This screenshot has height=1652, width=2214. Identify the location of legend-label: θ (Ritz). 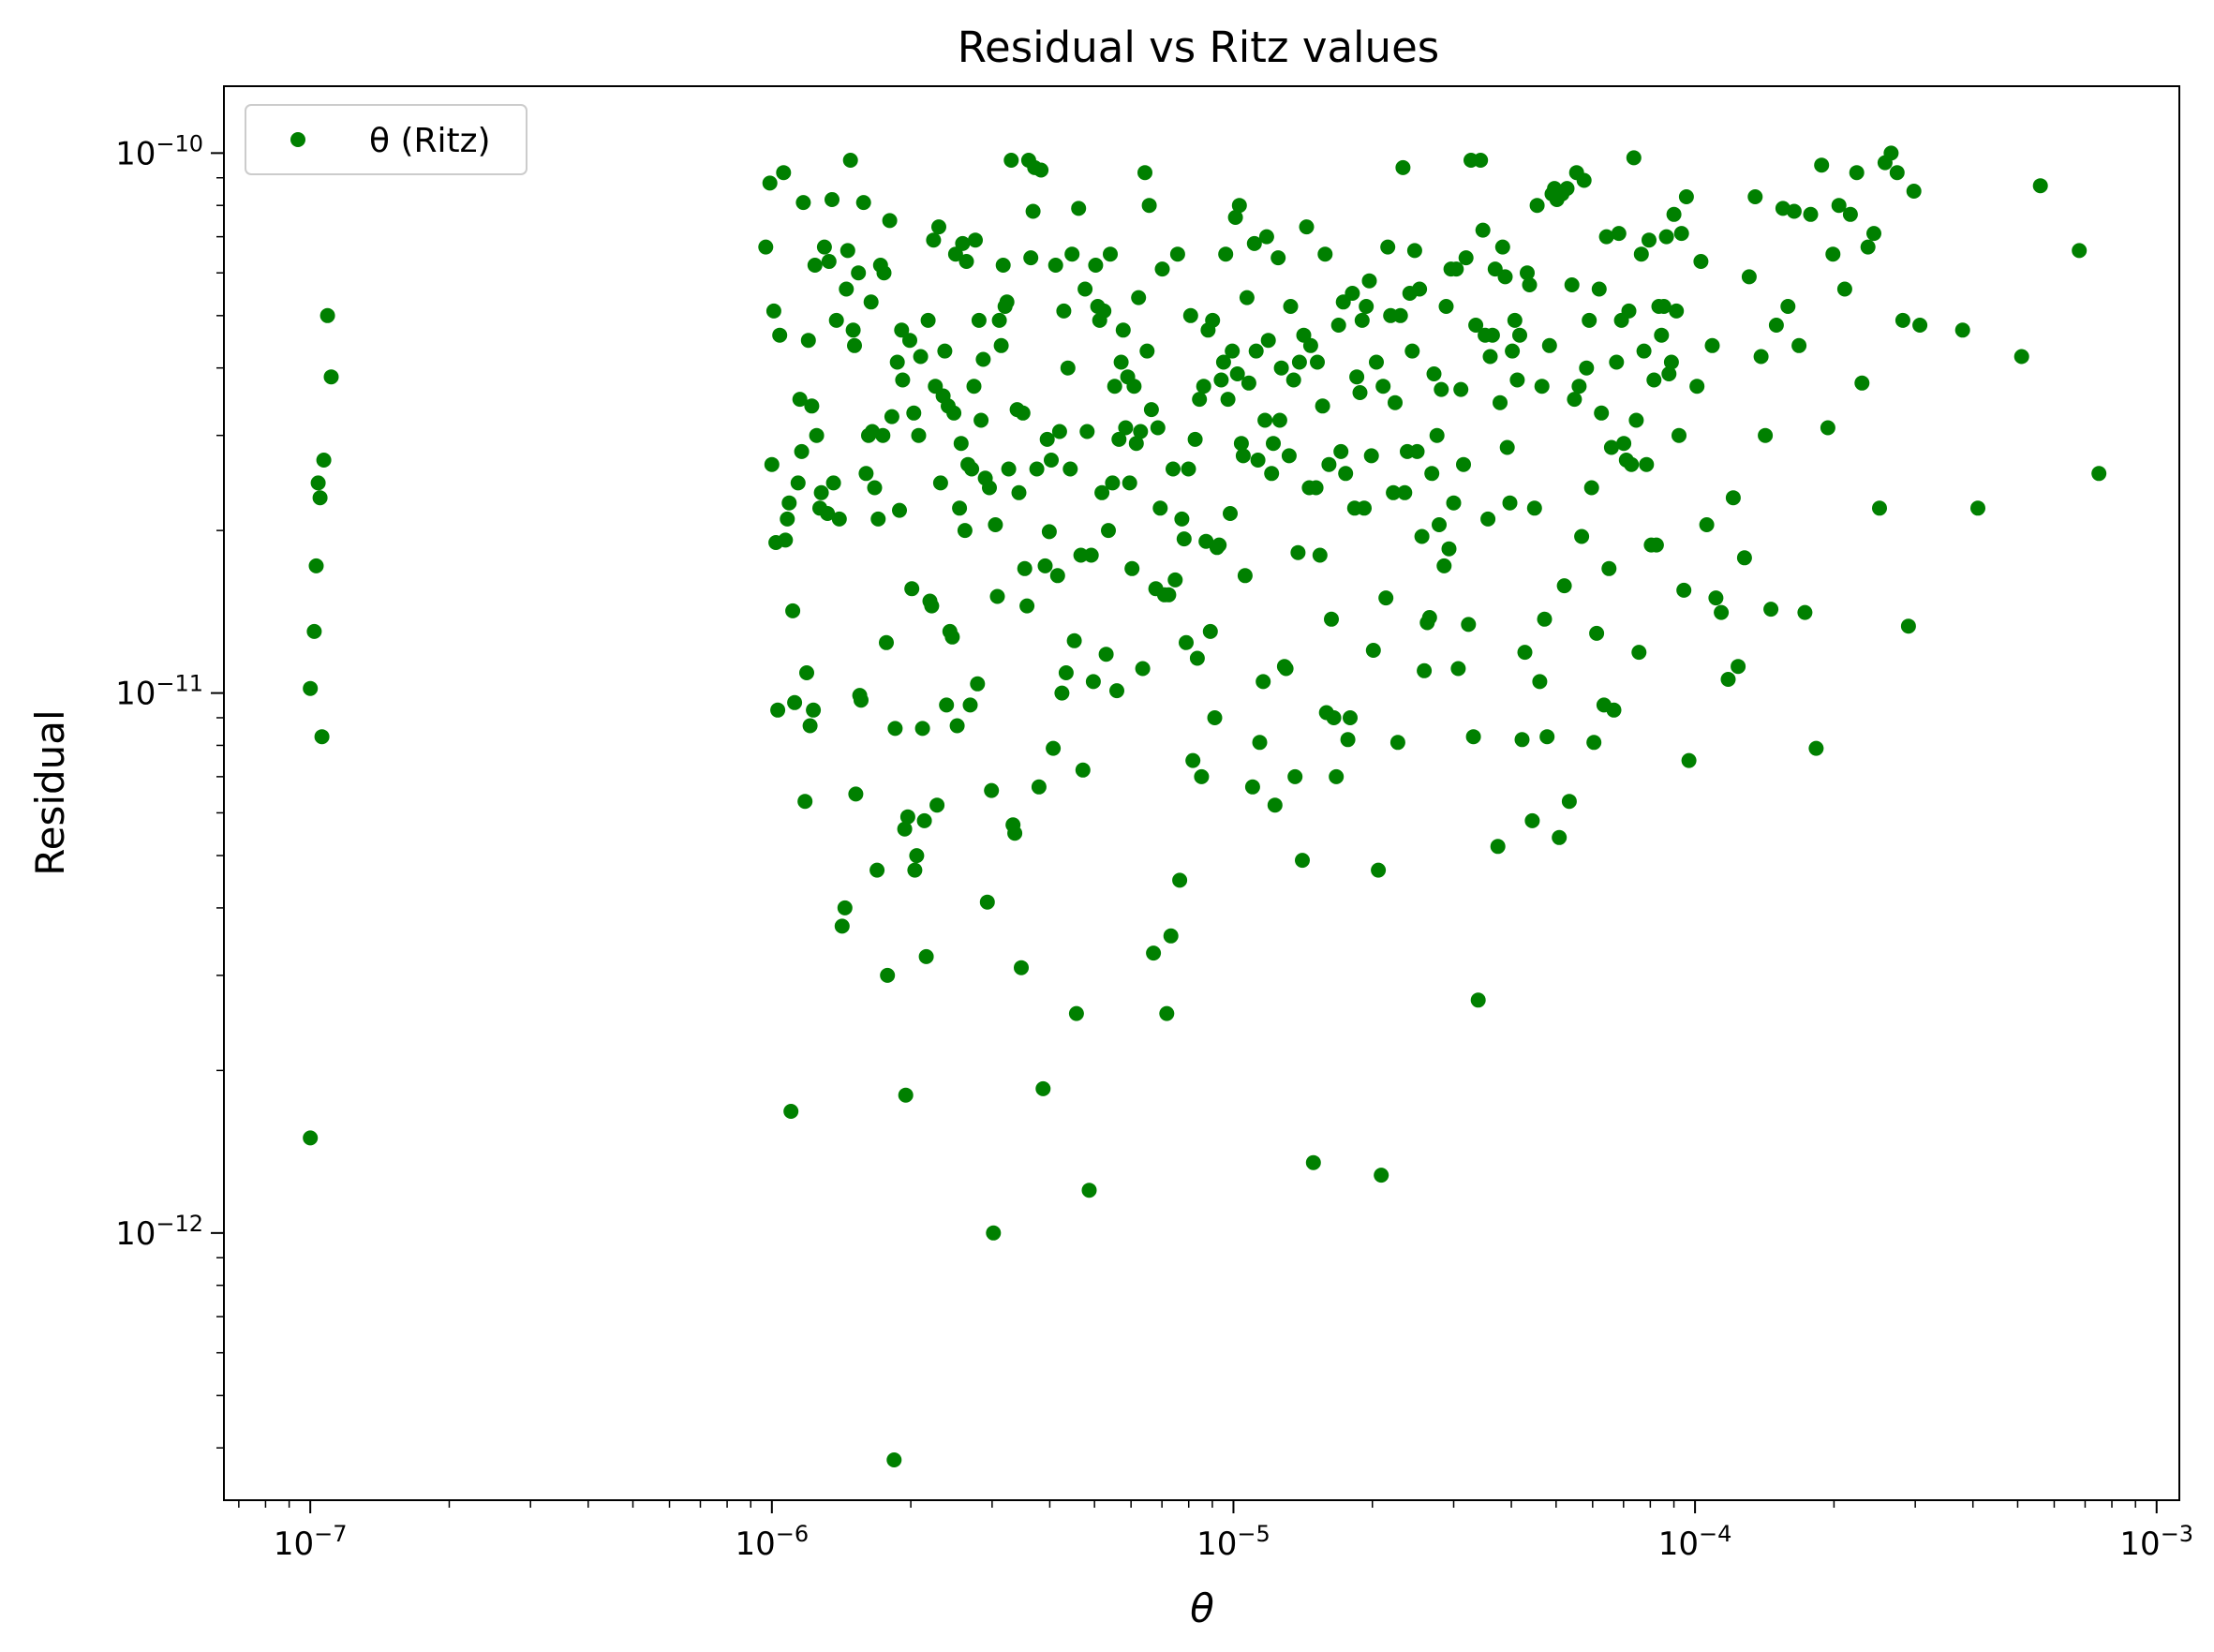
(430, 141).